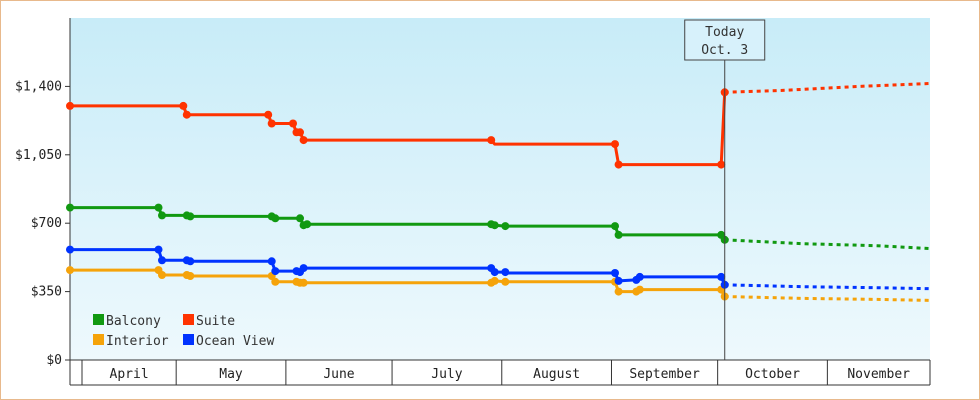 This screenshot has height=400, width=980. I want to click on legend-label: Interior, so click(137, 341).